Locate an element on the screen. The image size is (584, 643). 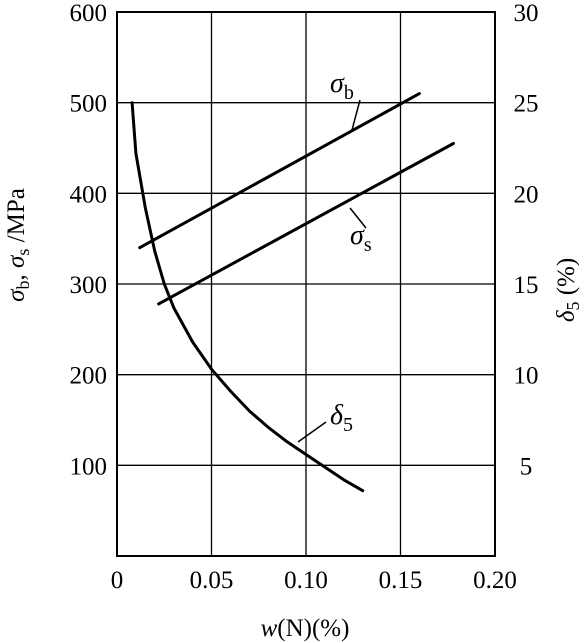
sigma-b-label: σb is located at coordinates (342, 86).